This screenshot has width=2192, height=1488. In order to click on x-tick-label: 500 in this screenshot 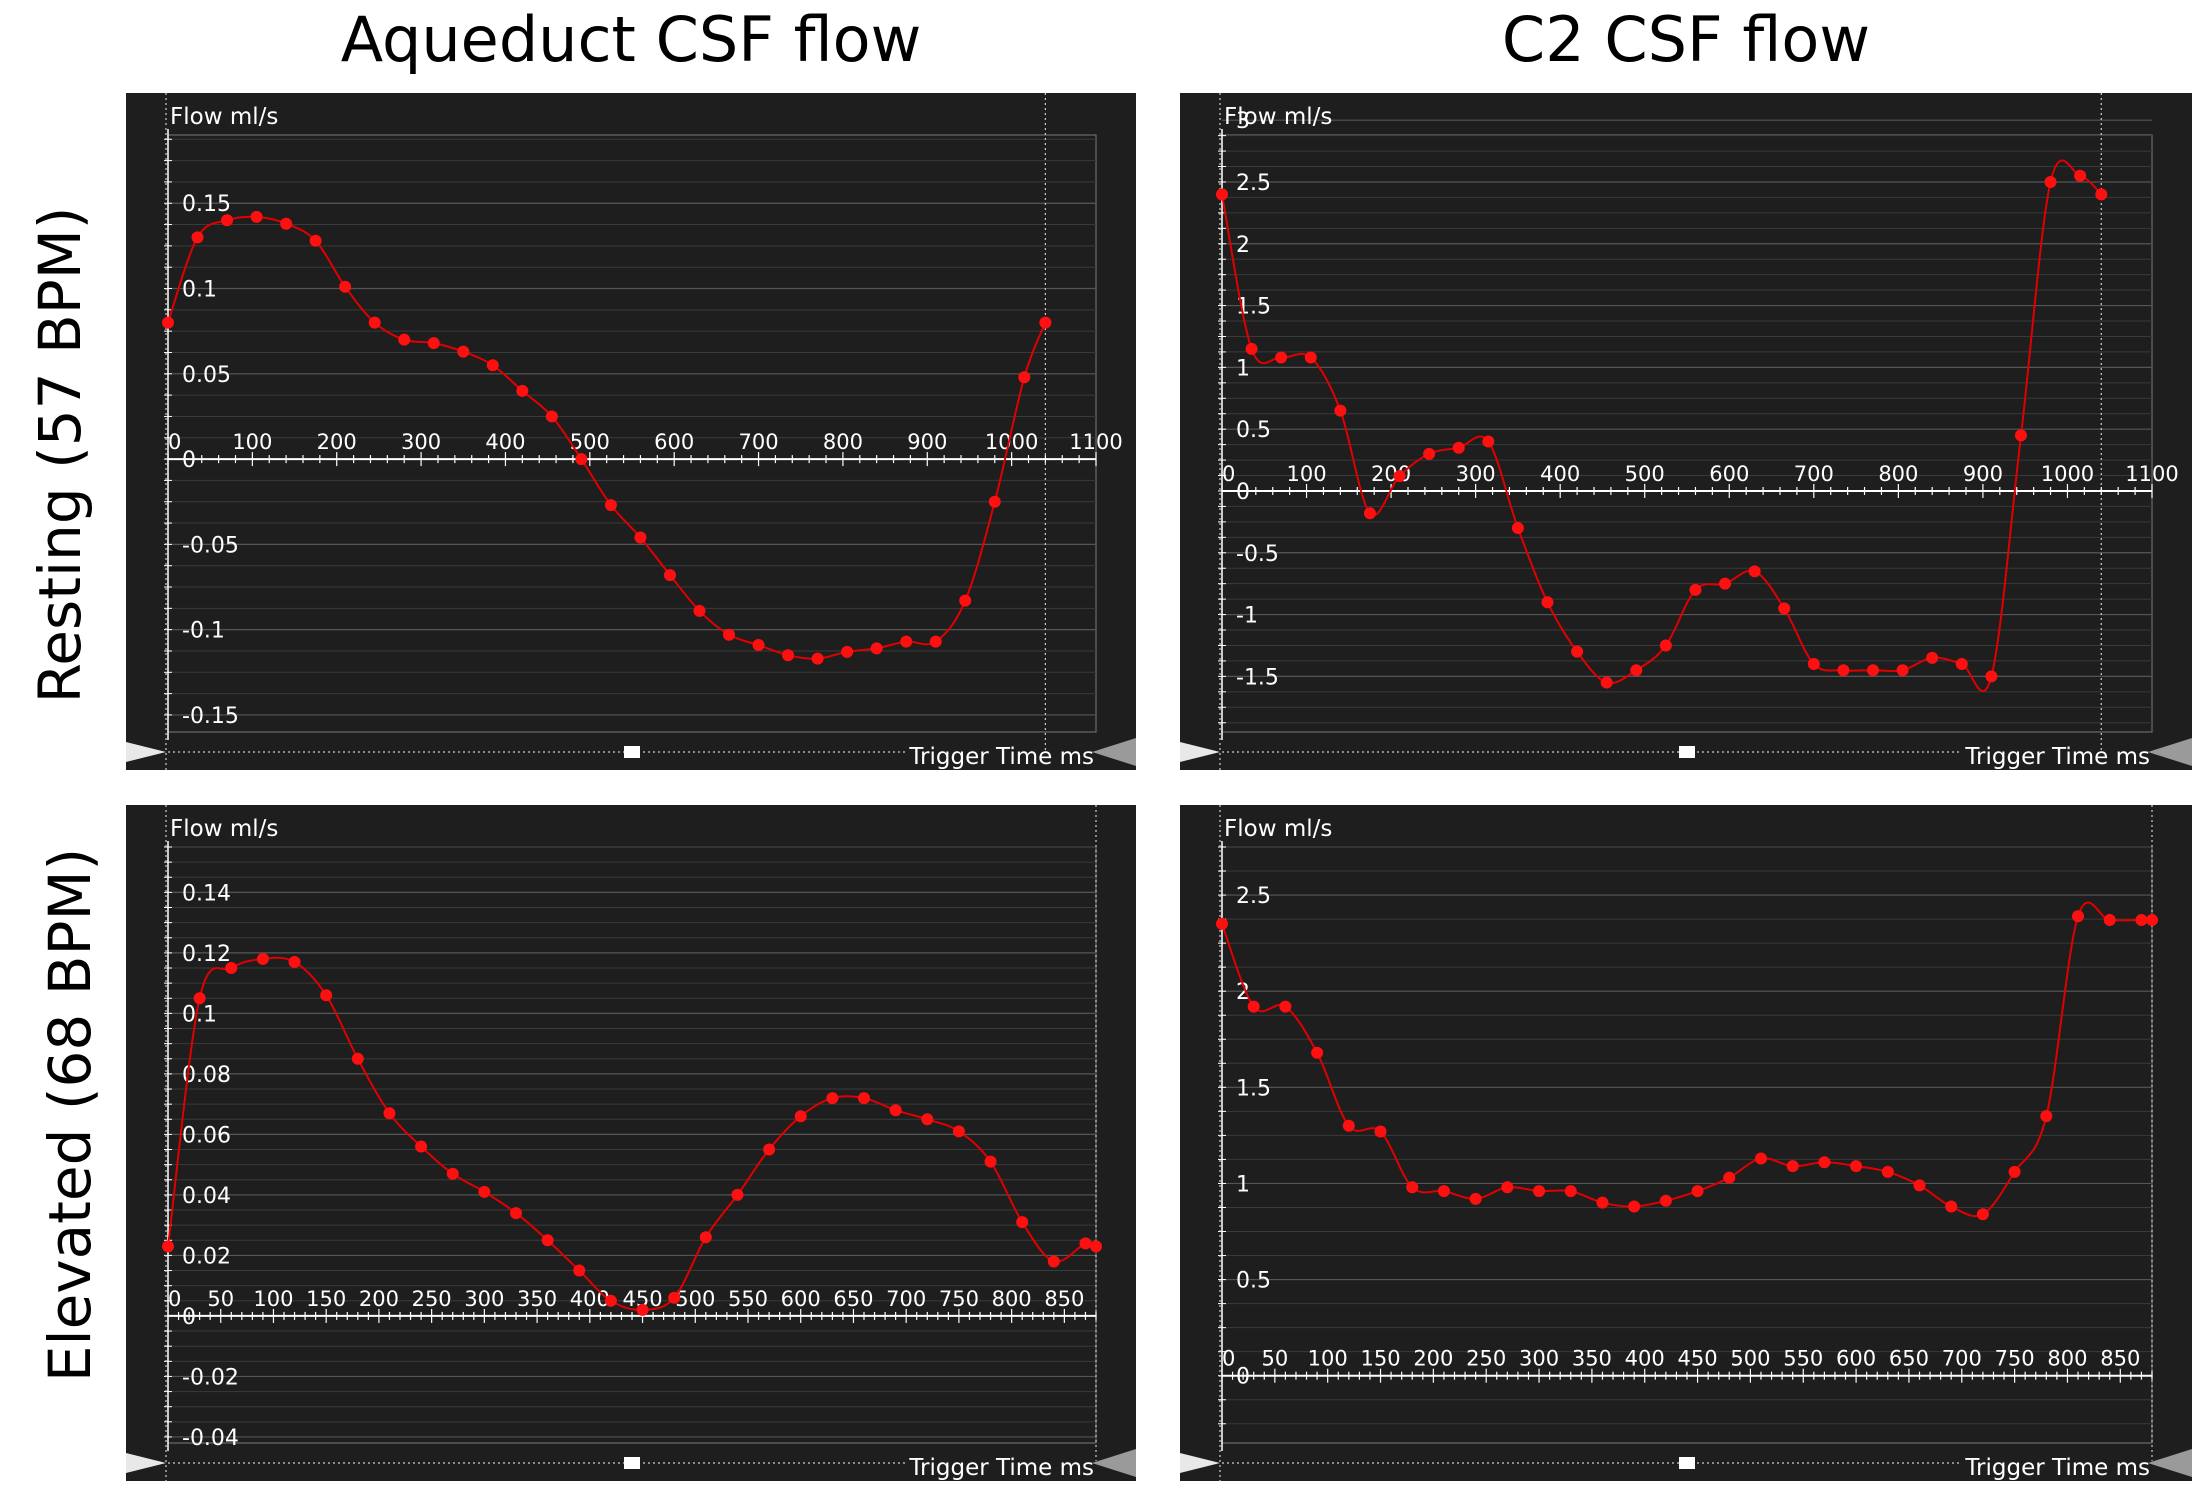, I will do `click(695, 1299)`.